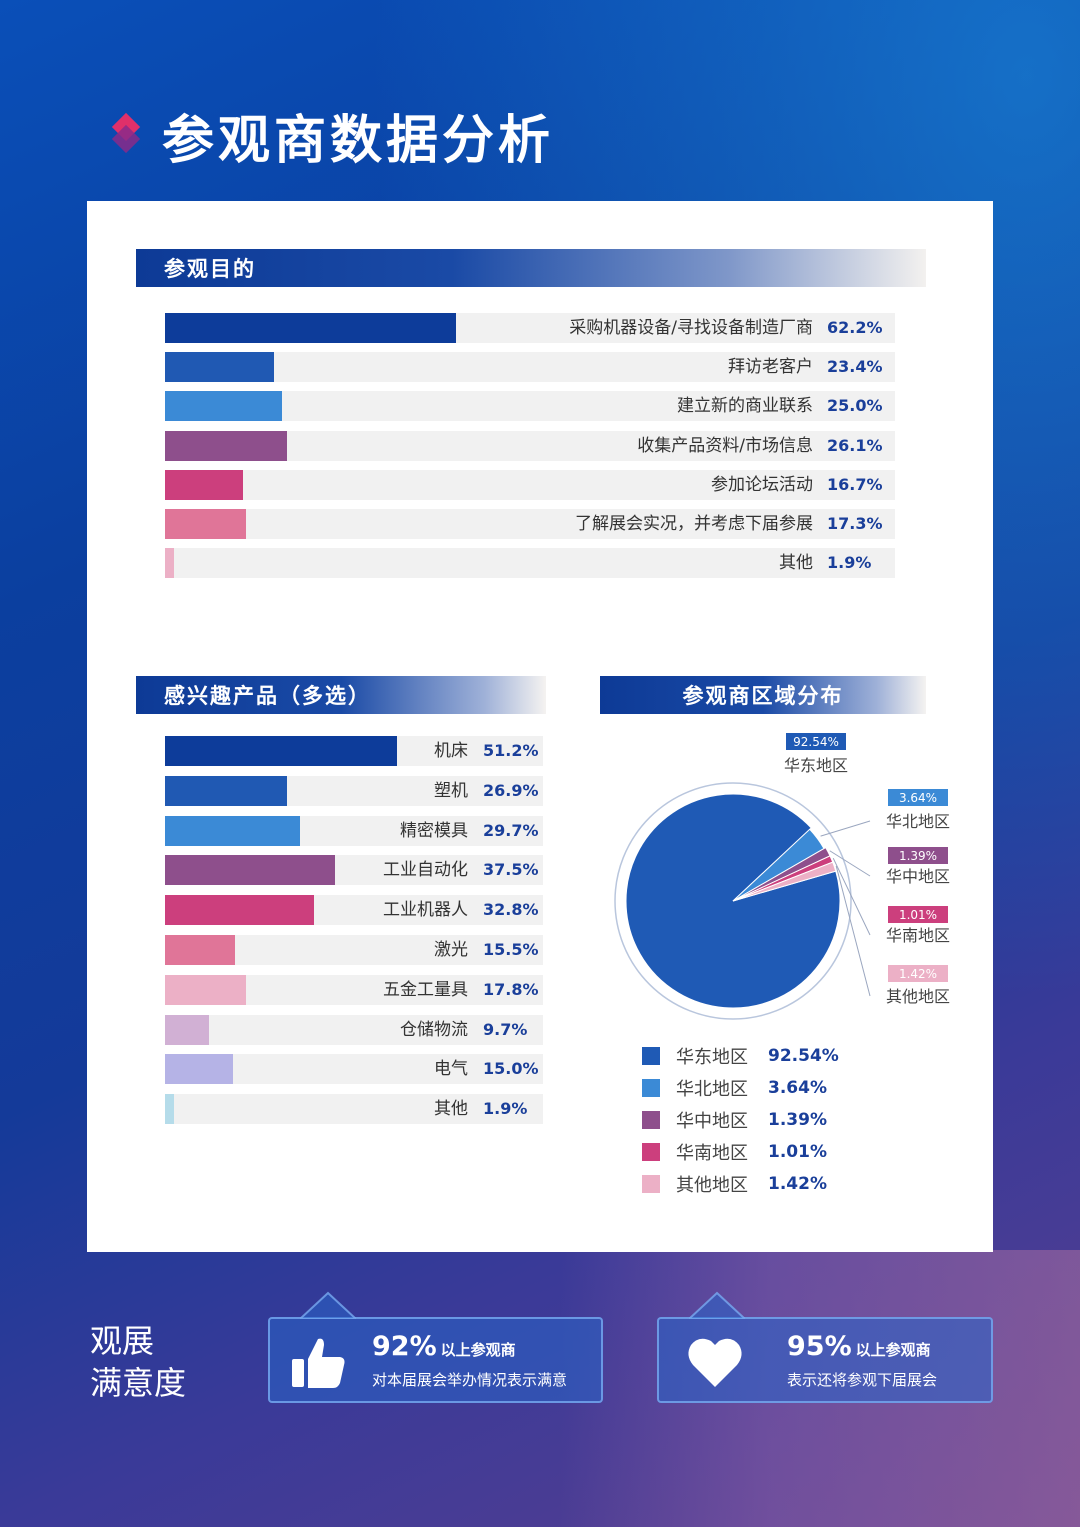 This screenshot has height=1527, width=1080. What do you see at coordinates (354, 870) in the screenshot?
I see `bar-row: 工业自动化 37.5%` at bounding box center [354, 870].